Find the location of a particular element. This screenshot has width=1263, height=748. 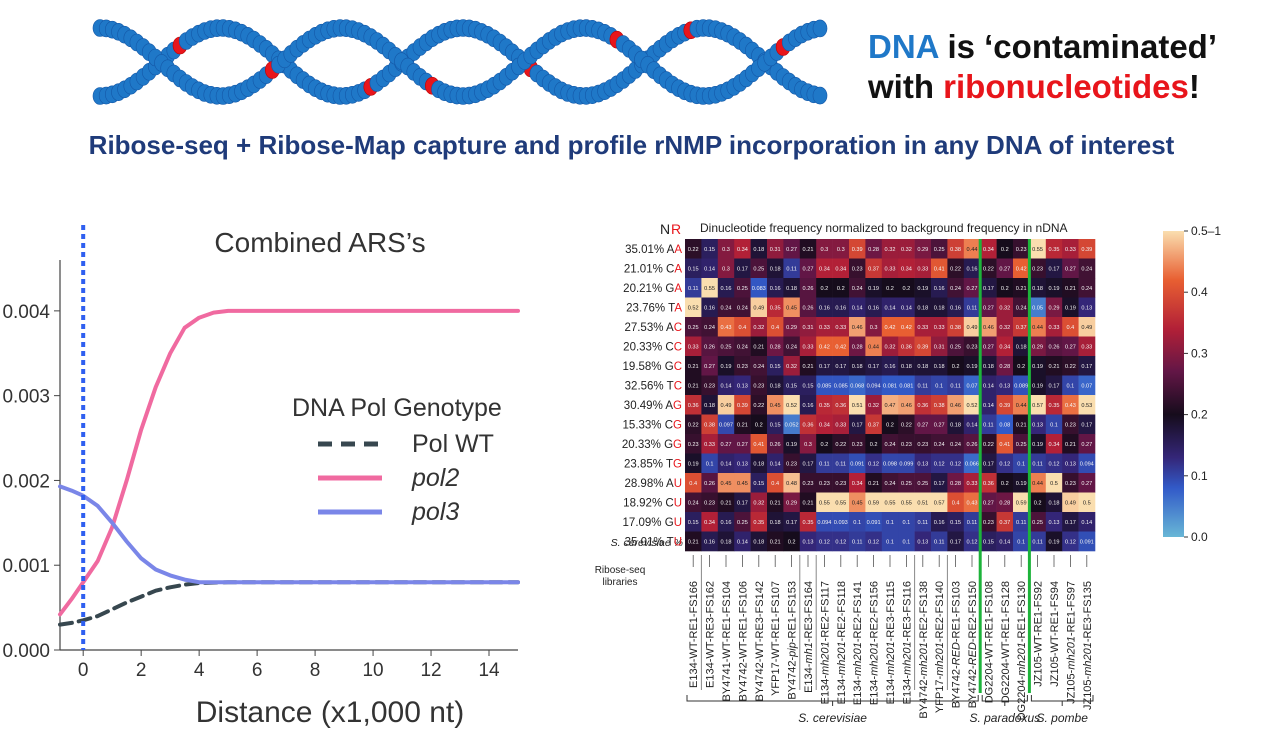

heatmap-cell-value: 0.17 is located at coordinates (955, 542).